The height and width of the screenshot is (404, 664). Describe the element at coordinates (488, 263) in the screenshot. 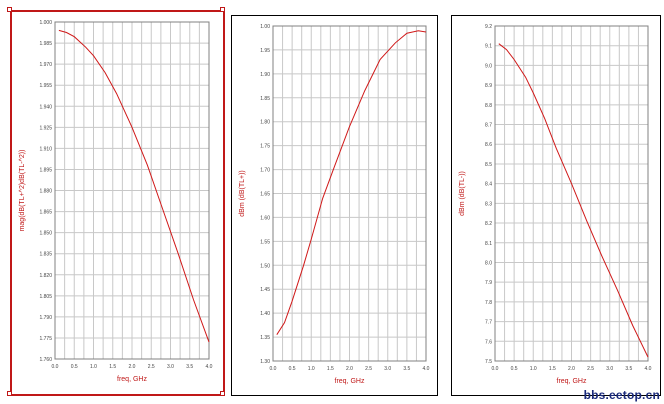

I see `y-tick-label: 8.0` at that location.